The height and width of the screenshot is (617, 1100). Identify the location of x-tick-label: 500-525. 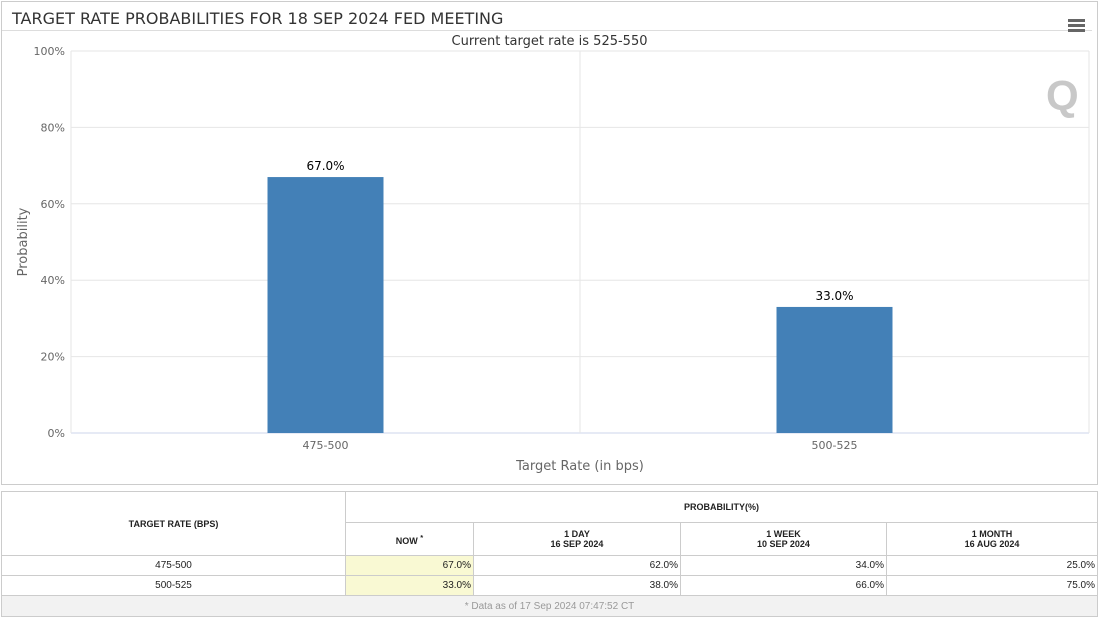
(835, 445).